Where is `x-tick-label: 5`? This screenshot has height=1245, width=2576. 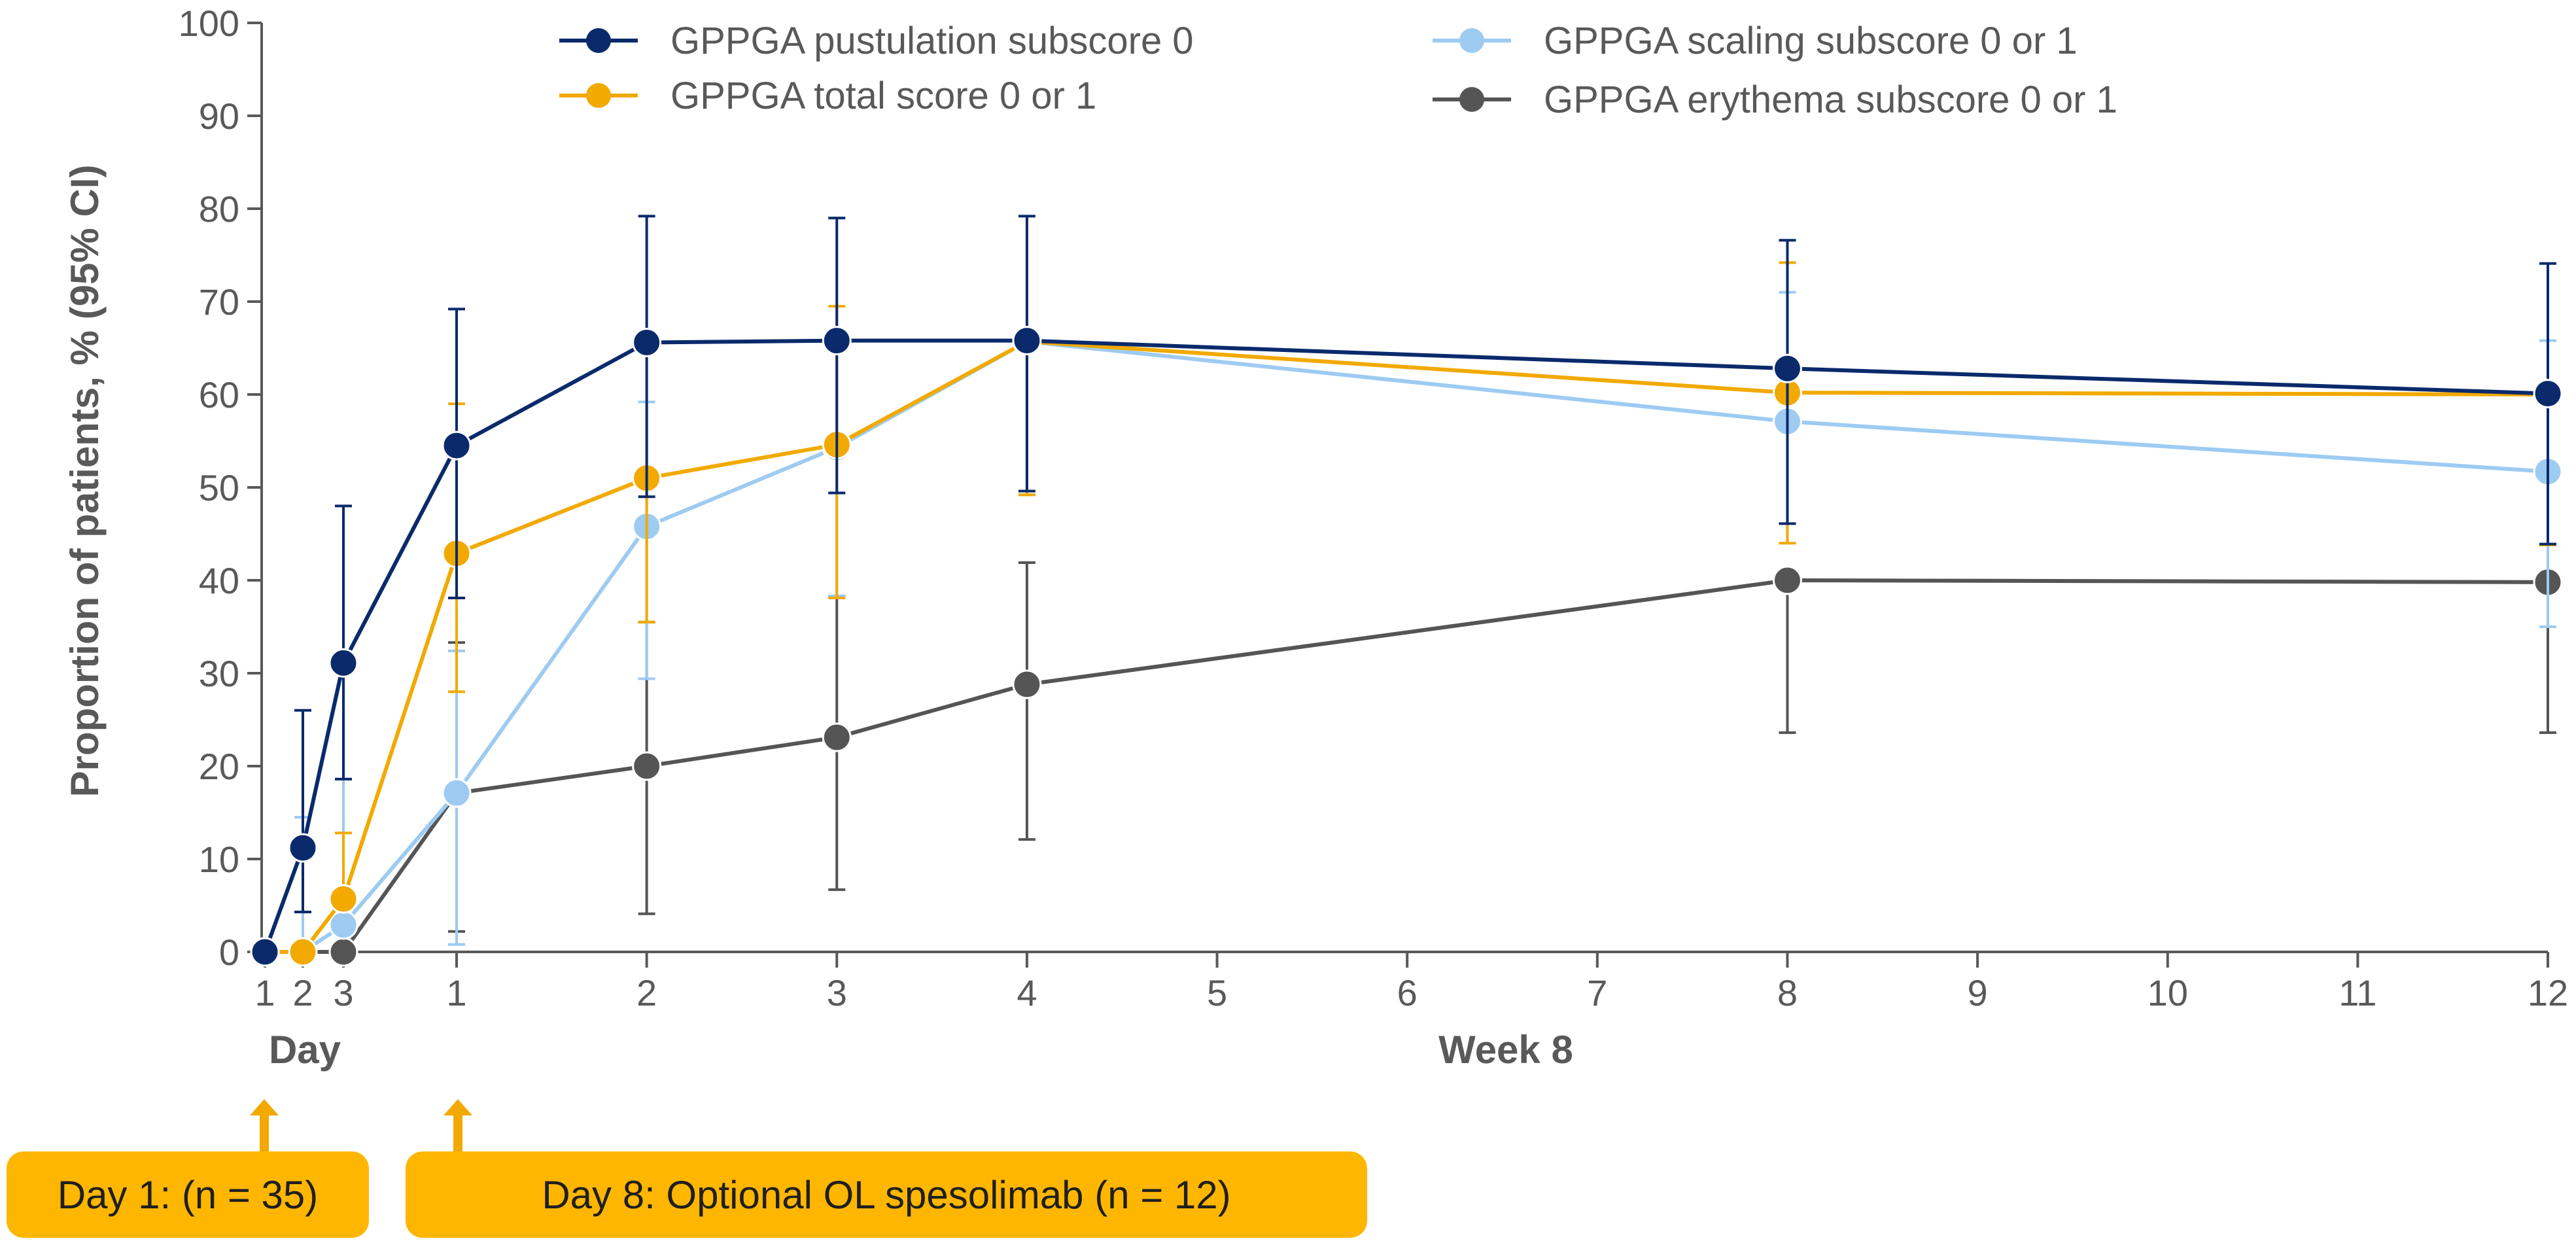 x-tick-label: 5 is located at coordinates (1217, 992).